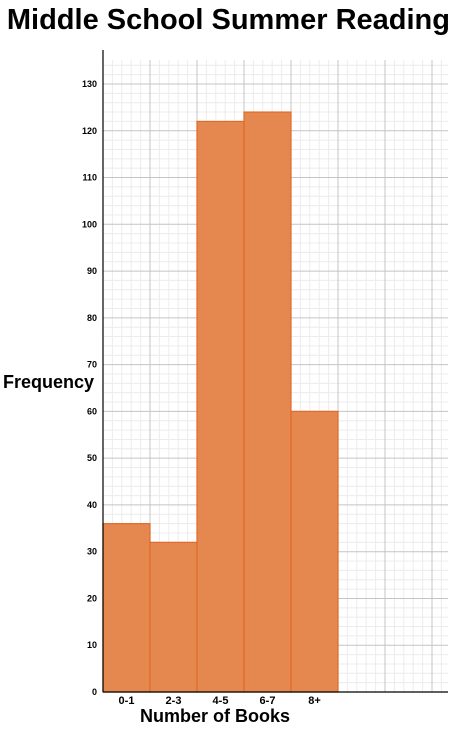  Describe the element at coordinates (127, 701) in the screenshot. I see `x-tick-label: 0-1` at that location.